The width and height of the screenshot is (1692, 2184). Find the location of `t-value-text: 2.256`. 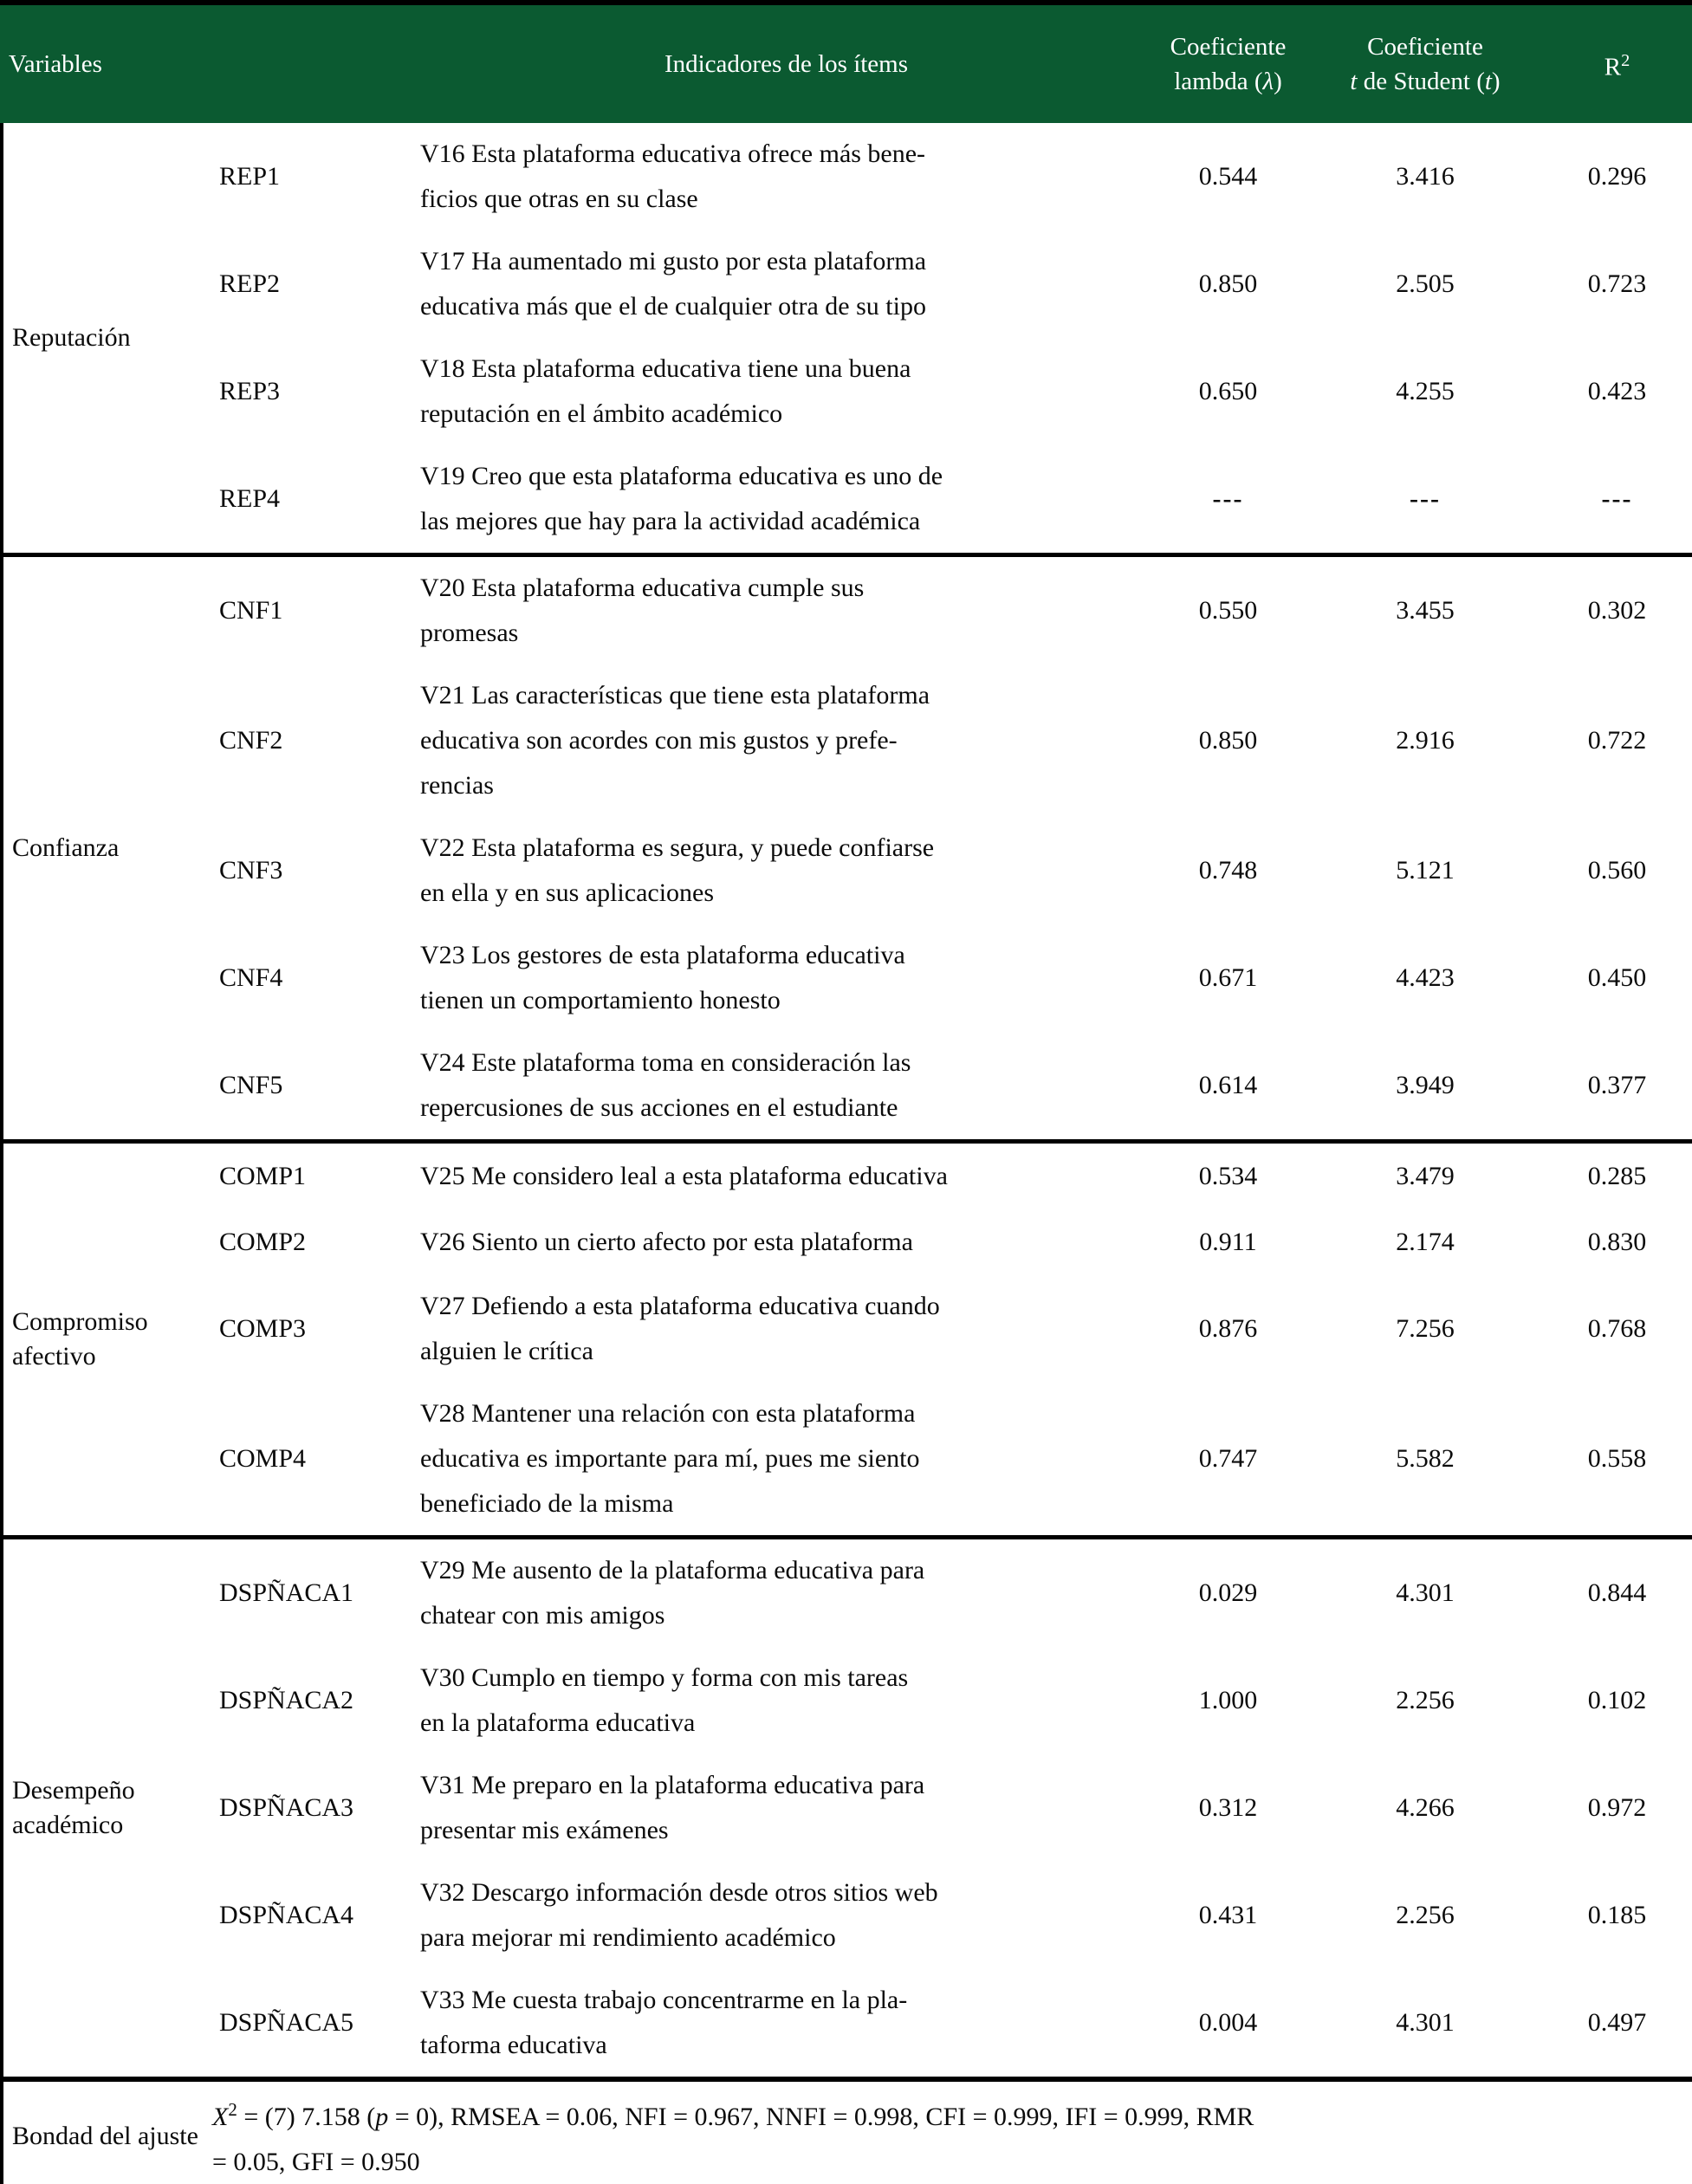

t-value-text: 2.256 is located at coordinates (1425, 1700).